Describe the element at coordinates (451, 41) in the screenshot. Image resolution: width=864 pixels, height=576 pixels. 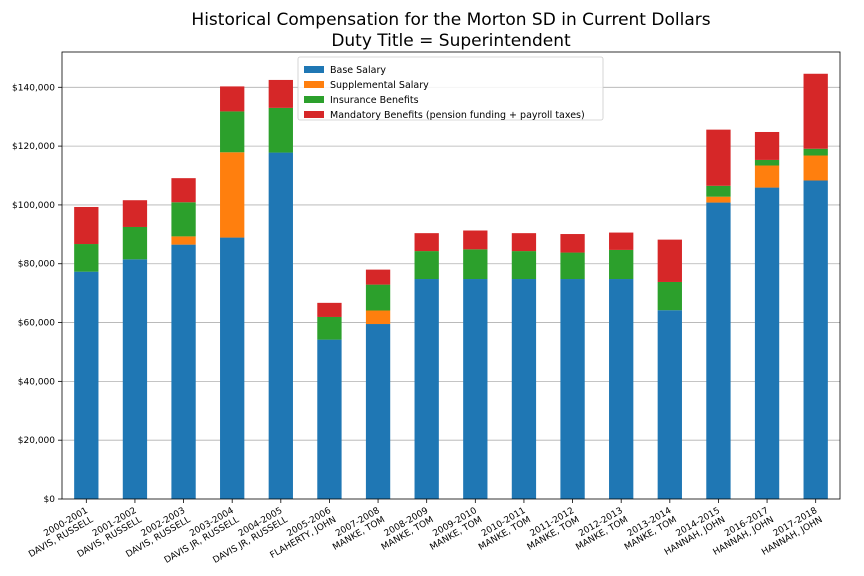
I see `chart-subtitle: Duty Title = Superintendent` at that location.